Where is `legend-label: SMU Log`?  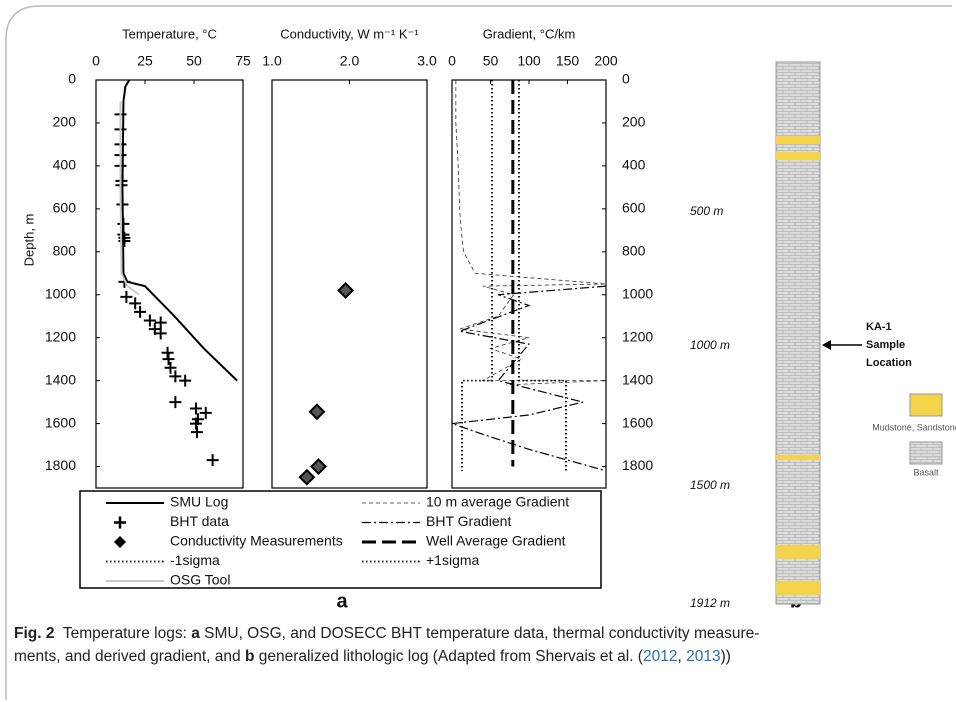 legend-label: SMU Log is located at coordinates (199, 502).